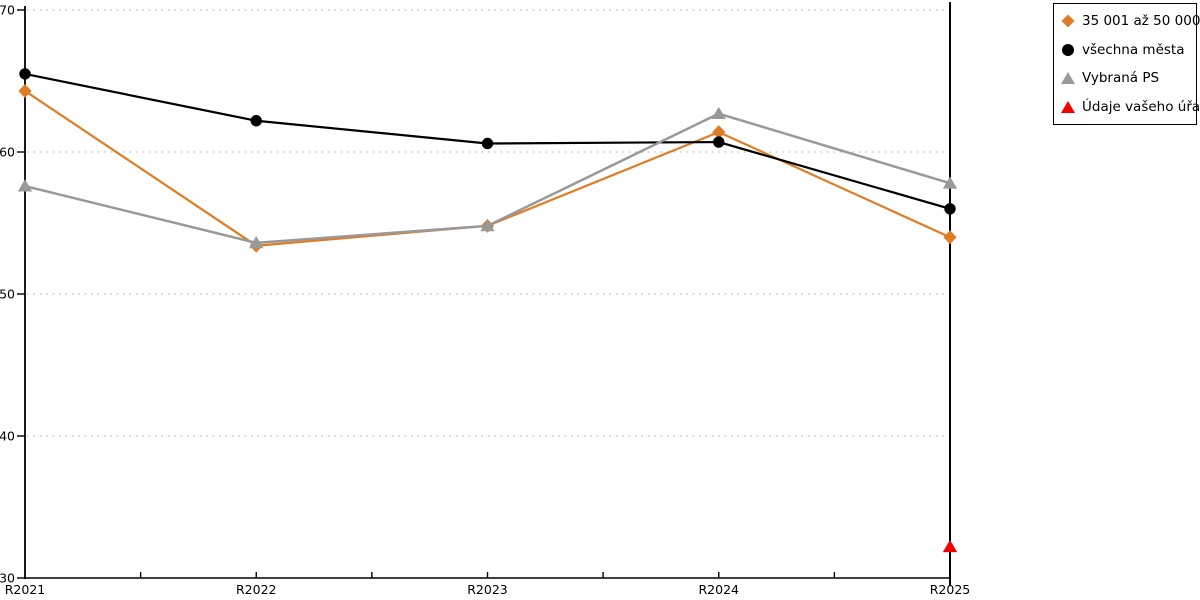  What do you see at coordinates (7, 10) in the screenshot?
I see `y-tick-label: 70` at bounding box center [7, 10].